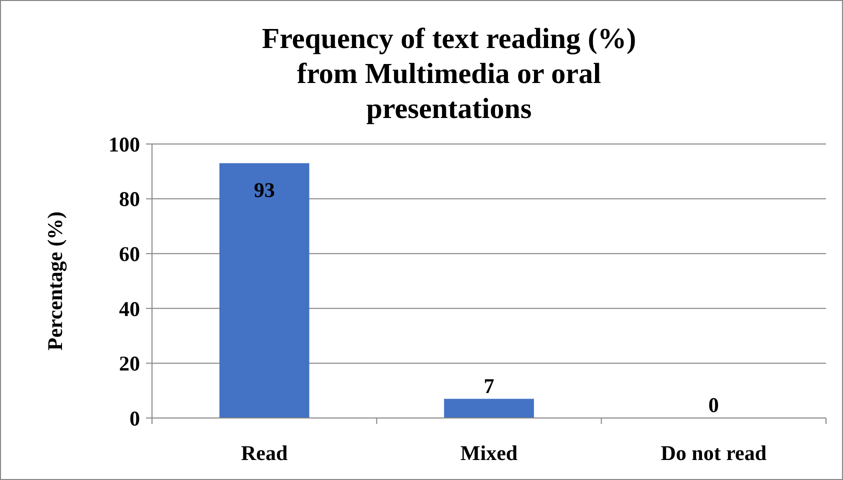 The image size is (843, 480). I want to click on y-tick-label: 40, so click(129, 308).